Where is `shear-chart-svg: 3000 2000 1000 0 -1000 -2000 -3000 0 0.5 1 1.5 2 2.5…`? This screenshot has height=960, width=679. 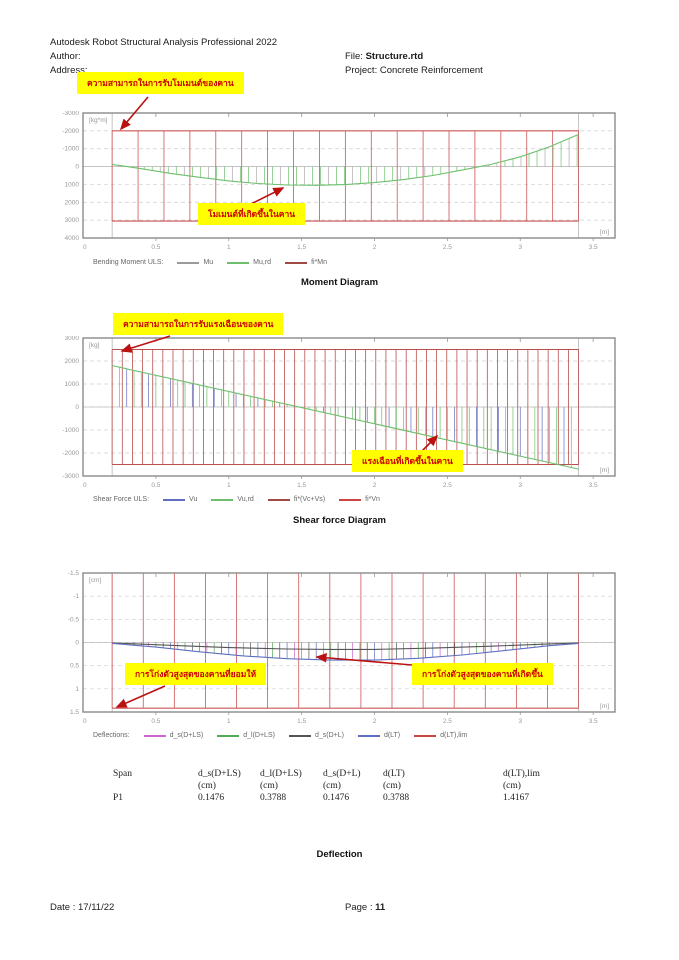
shear-chart-svg: 3000 2000 1000 0 -1000 -2000 -3000 0 0.5 1 1.5 2 2.5… is located at coordinates (339, 412).